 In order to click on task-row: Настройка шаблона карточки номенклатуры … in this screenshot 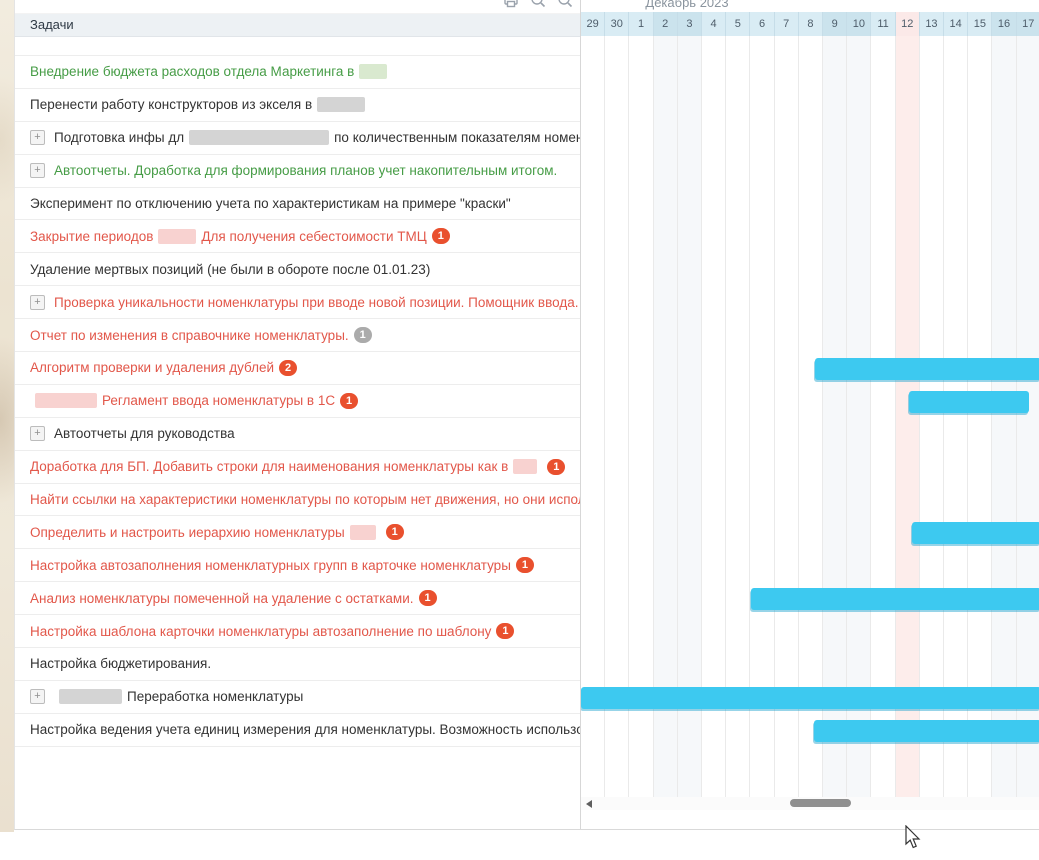, I will do `click(297, 632)`.